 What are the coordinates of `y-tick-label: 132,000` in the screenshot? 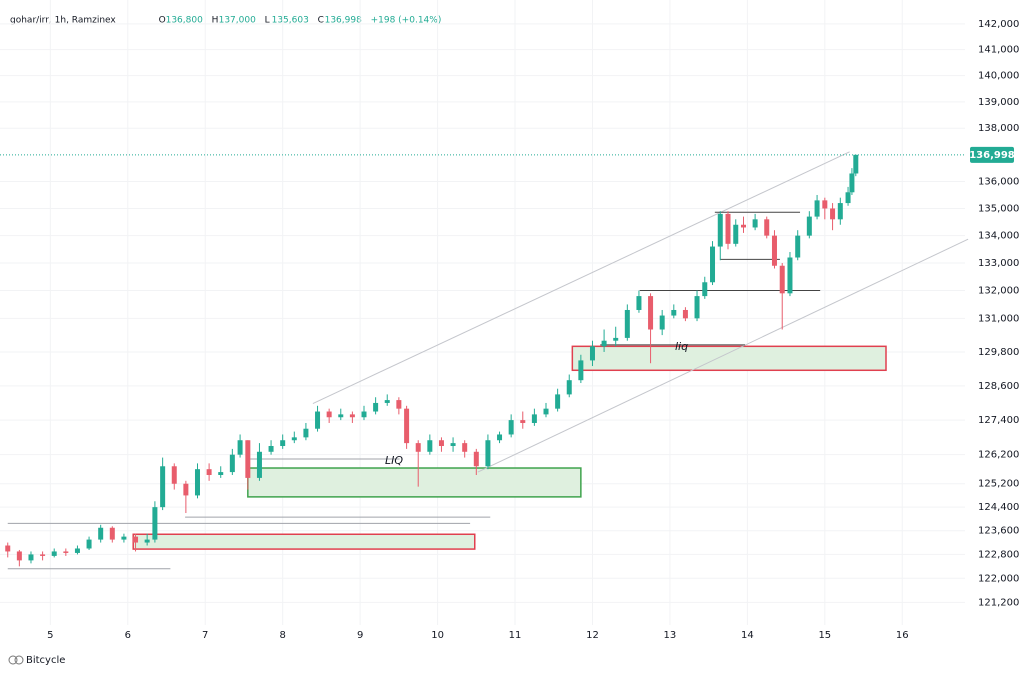 It's located at (998, 291).